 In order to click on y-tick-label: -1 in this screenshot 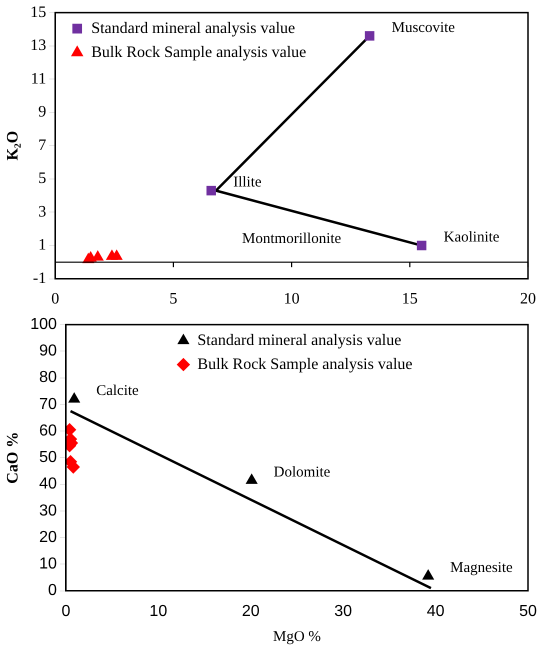, I will do `click(39, 279)`.